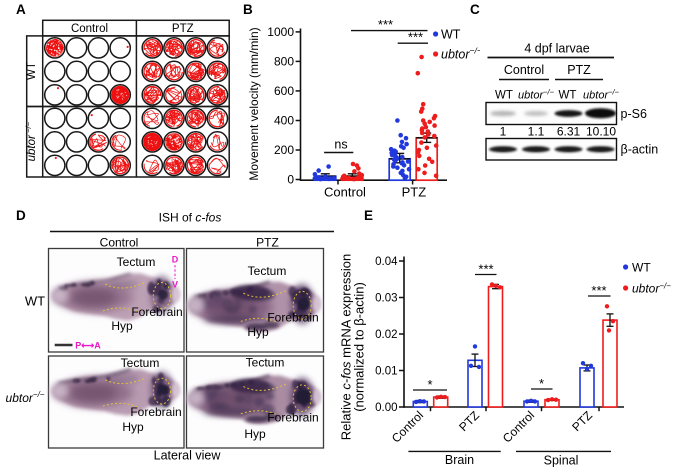 The width and height of the screenshot is (676, 472). I want to click on svg-text: 1.1, so click(536, 132).